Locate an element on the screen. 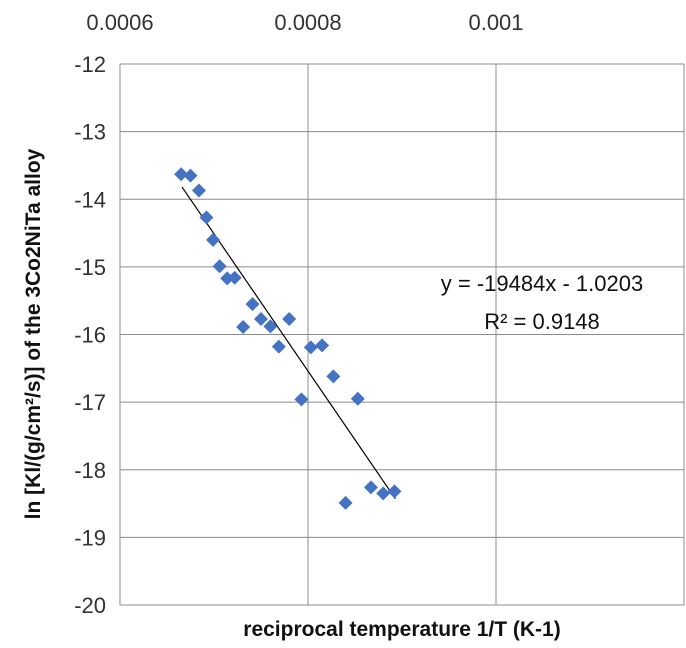 The image size is (686, 648). y-tick-label-8: -20 is located at coordinates (90, 605).